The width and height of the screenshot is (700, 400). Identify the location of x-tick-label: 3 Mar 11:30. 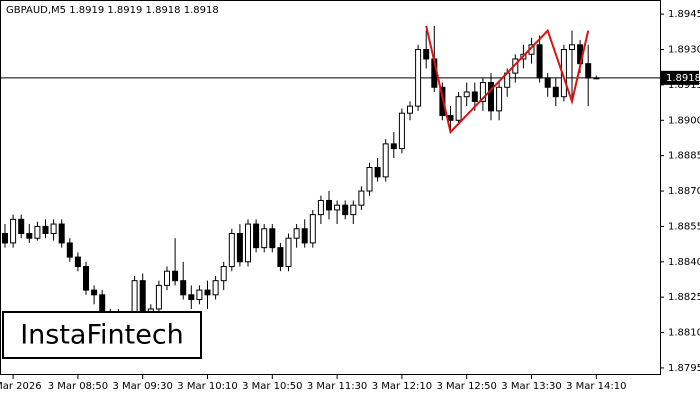
(337, 386).